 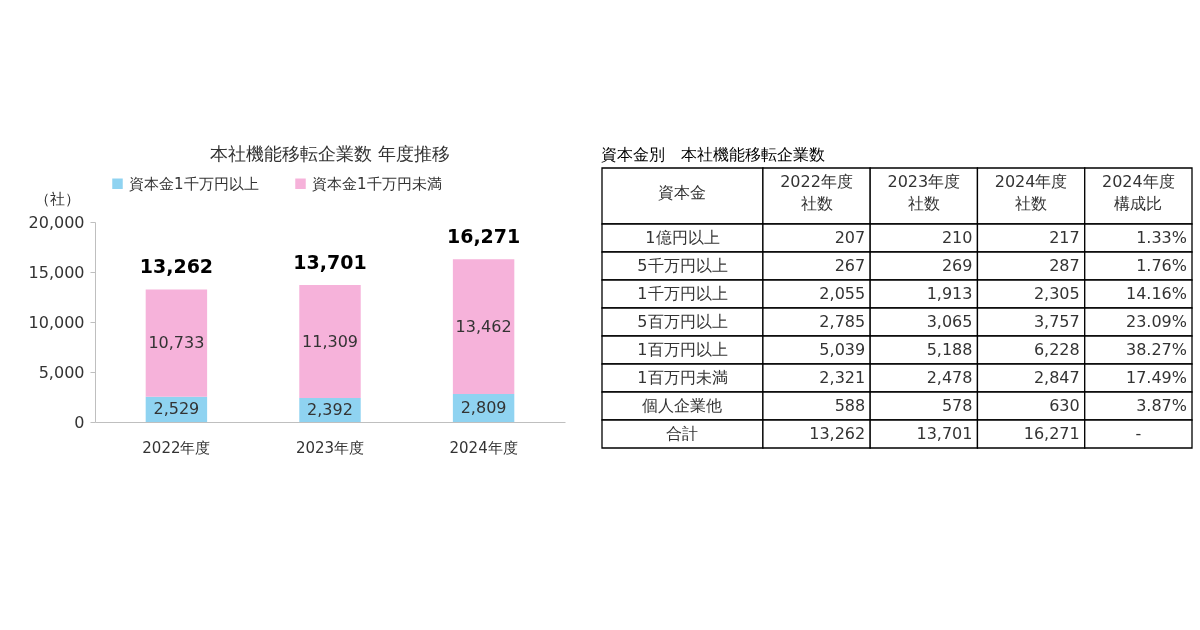 What do you see at coordinates (176, 447) in the screenshot?
I see `x-tick-label: 2022年度` at bounding box center [176, 447].